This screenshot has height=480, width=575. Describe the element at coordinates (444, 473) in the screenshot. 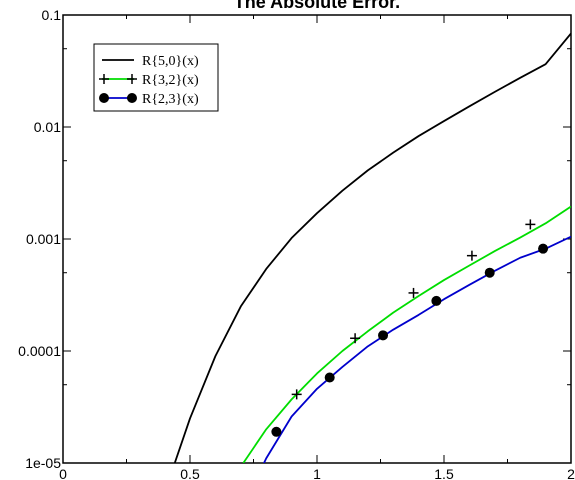

I see `x-tick-label: 1.5` at that location.